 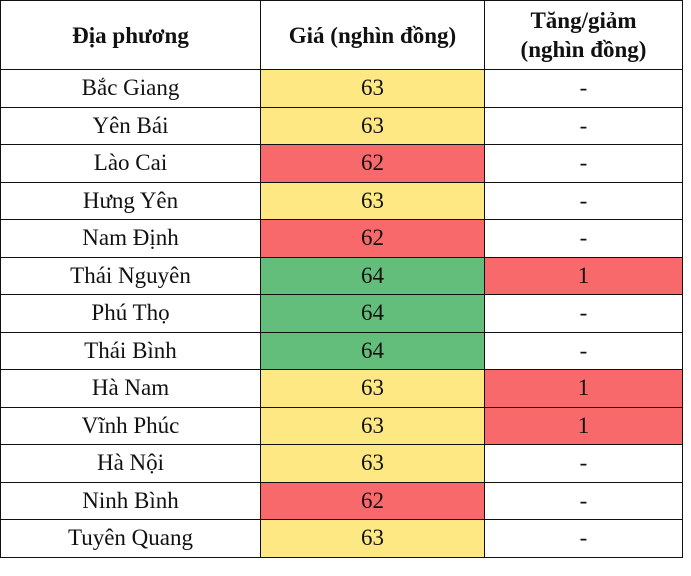 What do you see at coordinates (130, 313) in the screenshot?
I see `place-cell: Phú Thọ` at bounding box center [130, 313].